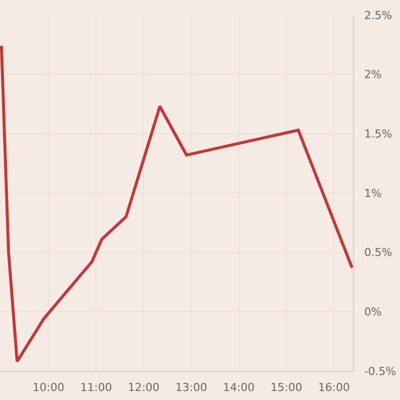 This screenshot has height=400, width=400. Describe the element at coordinates (373, 193) in the screenshot. I see `y-tick-label: 1%` at that location.